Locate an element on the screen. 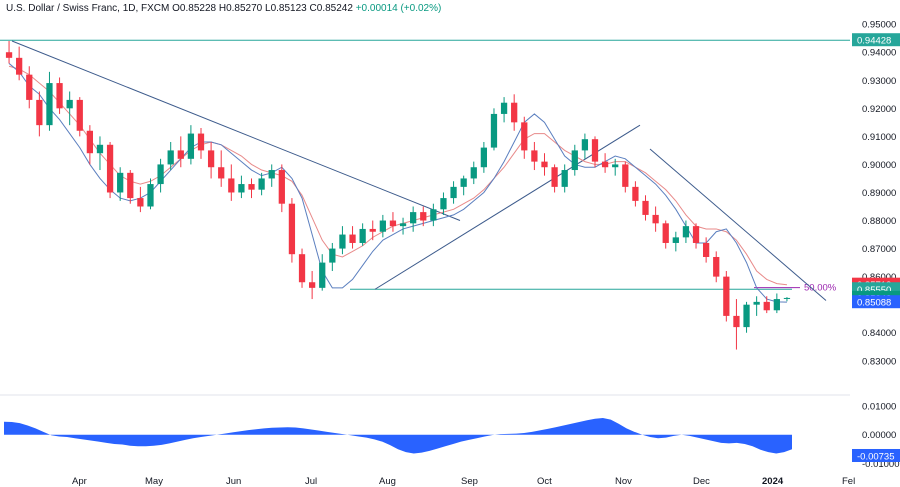  time-tick-label: Jun is located at coordinates (233, 481).